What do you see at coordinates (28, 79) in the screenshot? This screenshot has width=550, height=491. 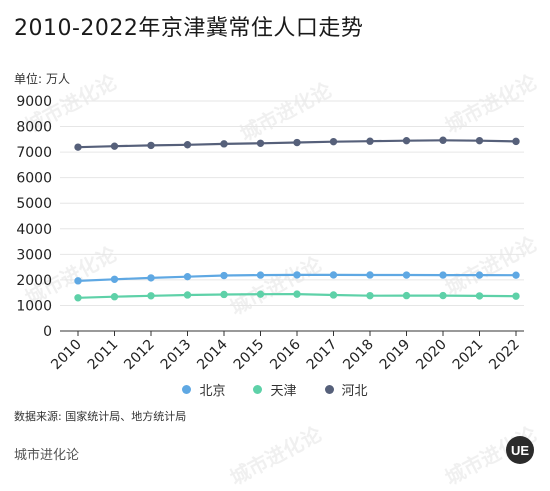 I see `unit-prefix: 单位:` at bounding box center [28, 79].